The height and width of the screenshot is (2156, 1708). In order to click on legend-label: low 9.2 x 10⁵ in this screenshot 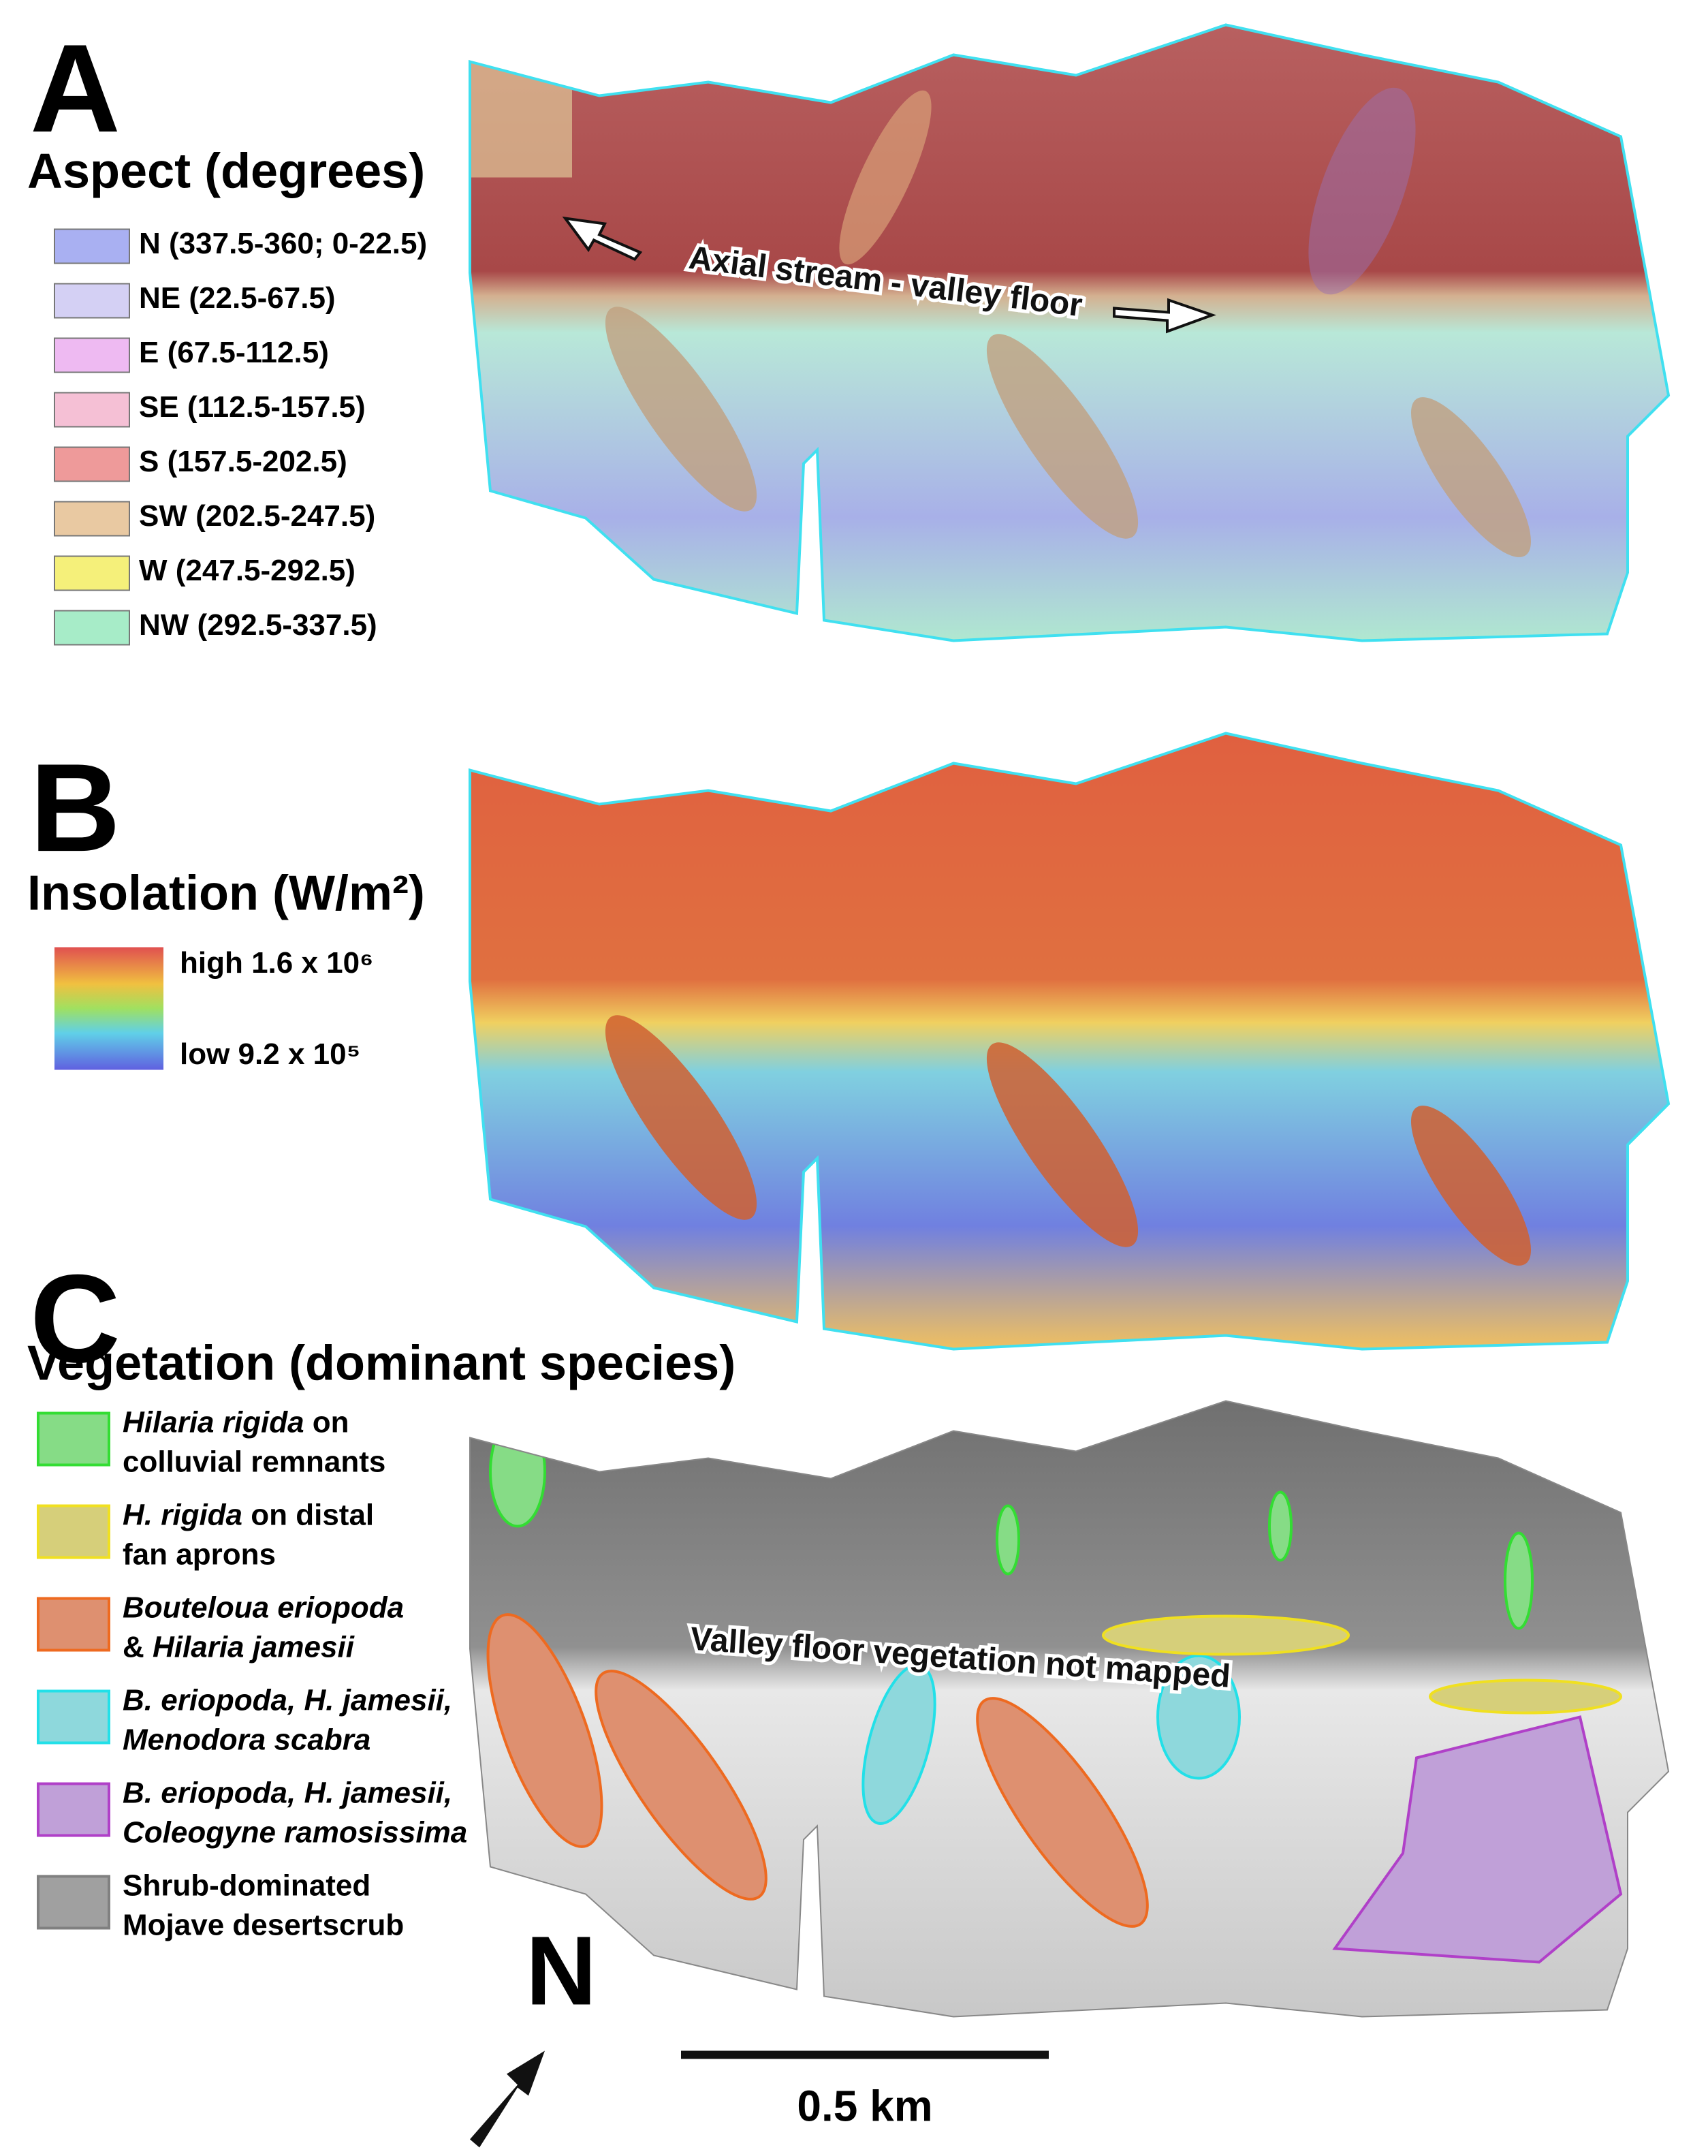, I will do `click(270, 1054)`.